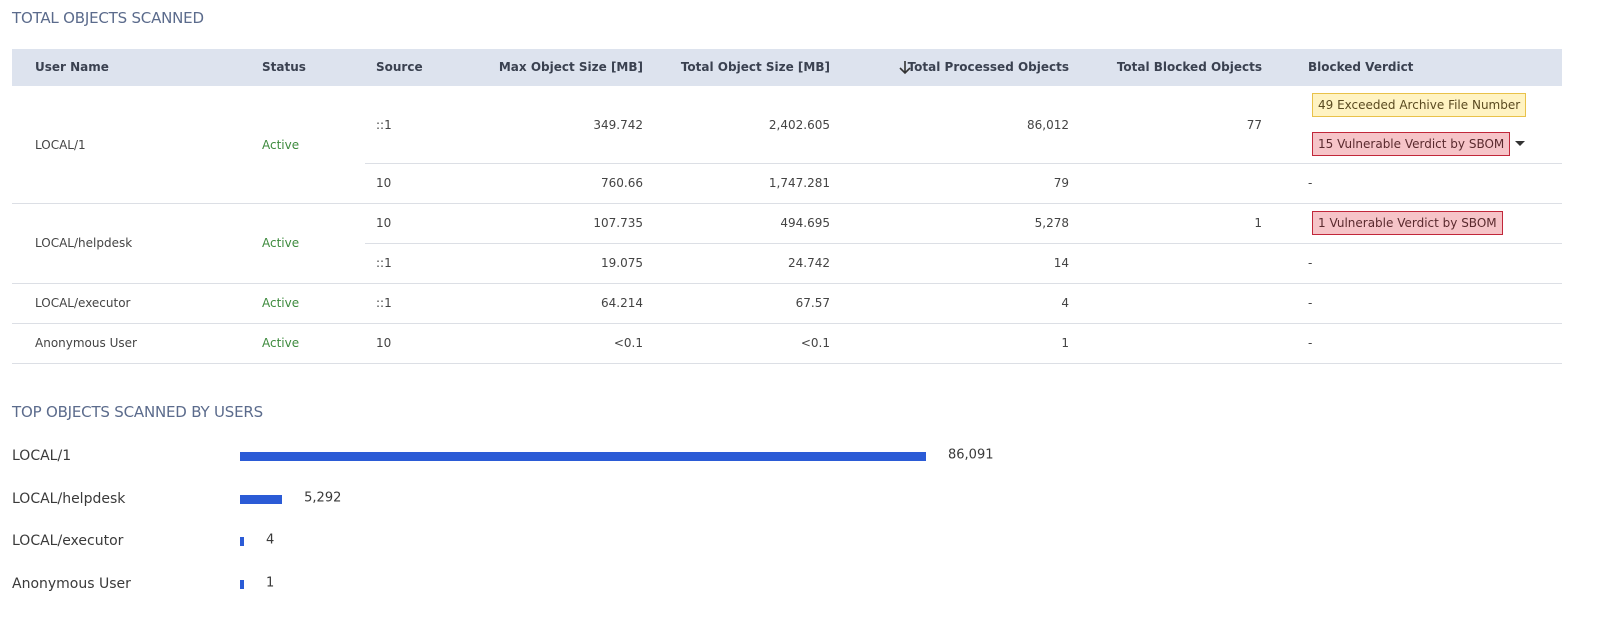 The image size is (1607, 624). I want to click on table-cell: 86,012, so click(1048, 124).